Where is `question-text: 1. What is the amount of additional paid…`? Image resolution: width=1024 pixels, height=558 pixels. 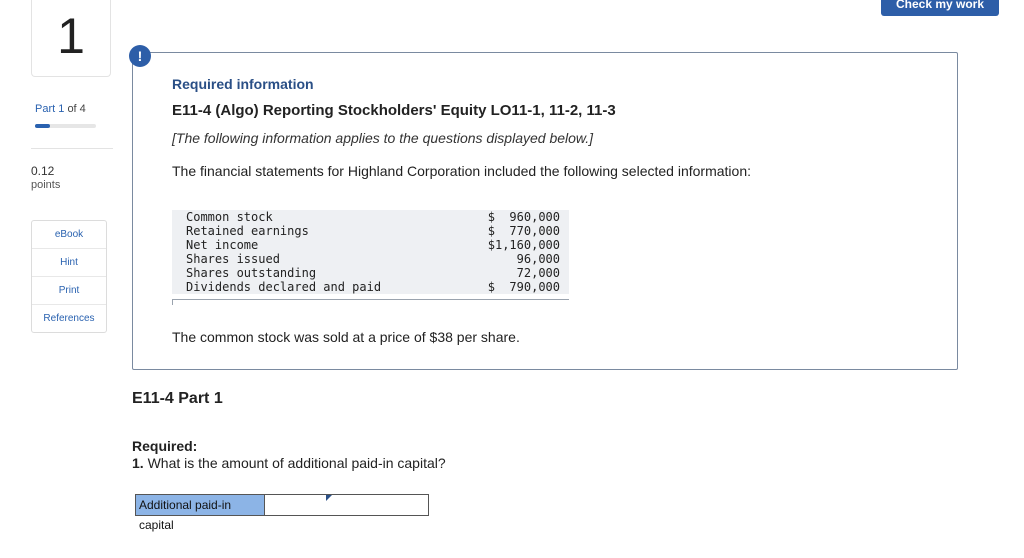
question-text: 1. What is the amount of additional paid… is located at coordinates (289, 463).